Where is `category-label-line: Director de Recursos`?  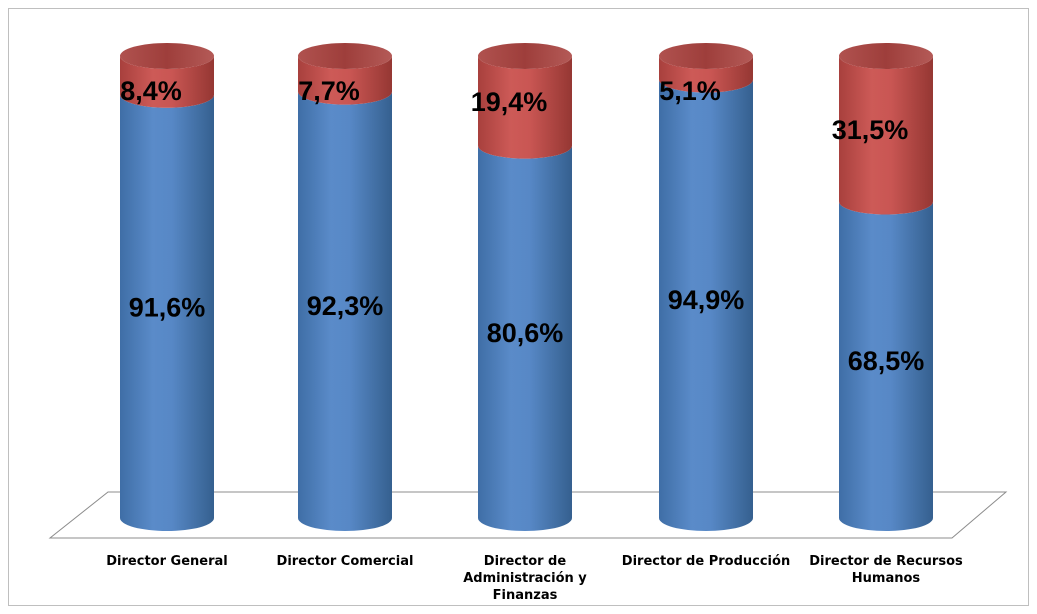 category-label-line: Director de Recursos is located at coordinates (886, 561).